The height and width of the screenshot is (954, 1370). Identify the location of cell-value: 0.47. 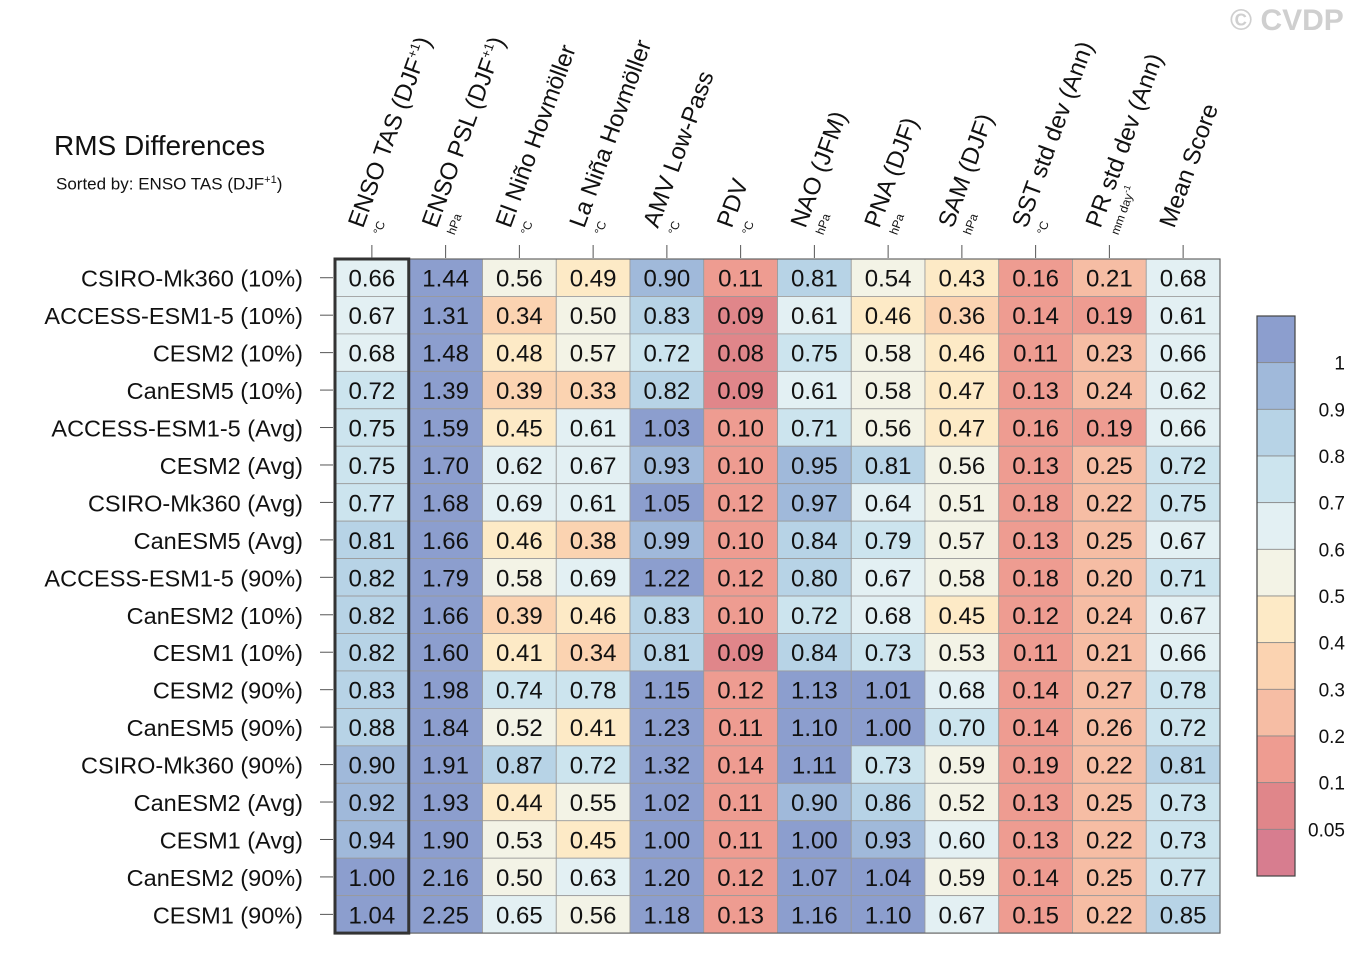
(962, 429).